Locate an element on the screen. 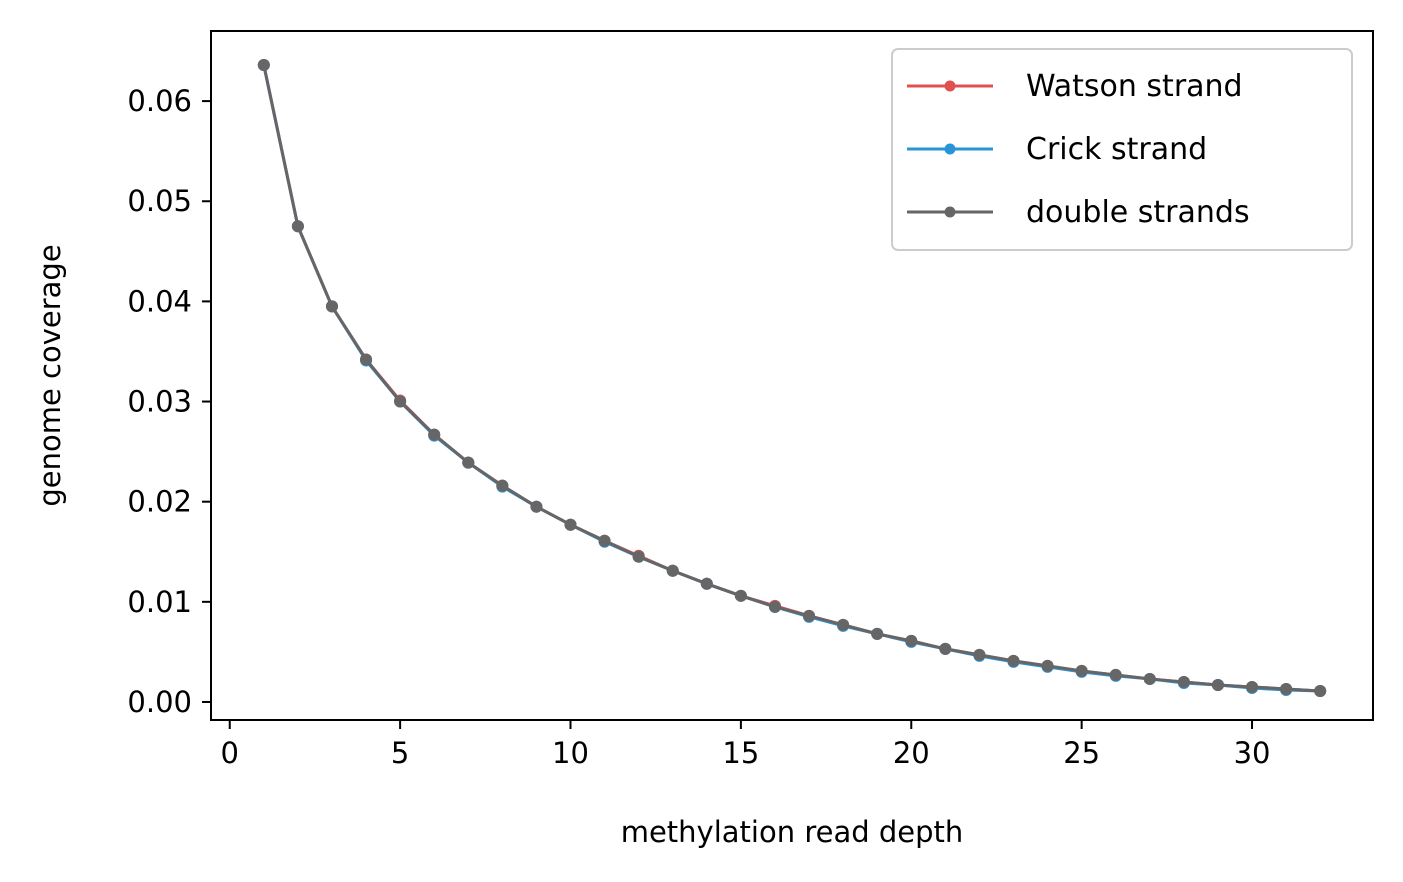 The height and width of the screenshot is (882, 1403). y-tick-label: 0.03 is located at coordinates (159, 402).